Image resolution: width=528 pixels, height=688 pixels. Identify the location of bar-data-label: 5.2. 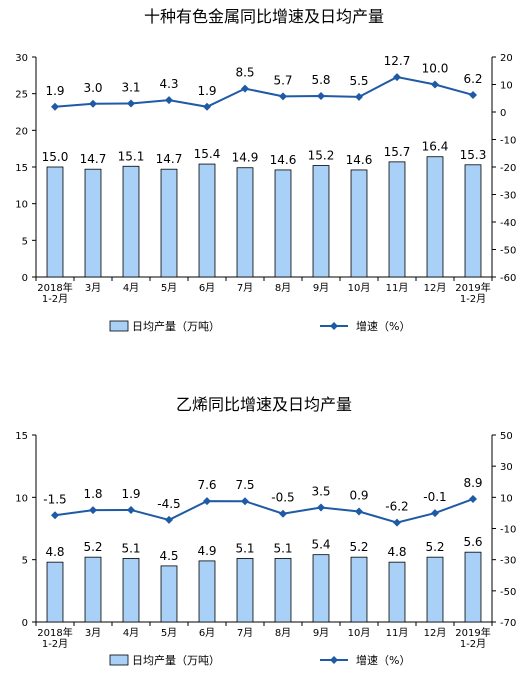
(434, 547).